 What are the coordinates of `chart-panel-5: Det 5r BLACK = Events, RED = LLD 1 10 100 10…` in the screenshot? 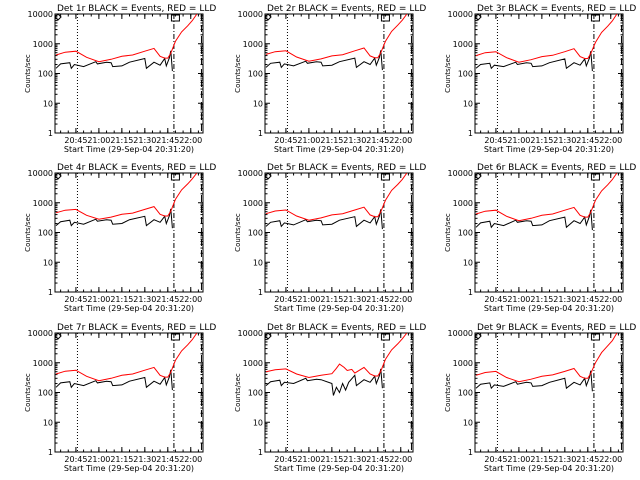 It's located at (330, 238).